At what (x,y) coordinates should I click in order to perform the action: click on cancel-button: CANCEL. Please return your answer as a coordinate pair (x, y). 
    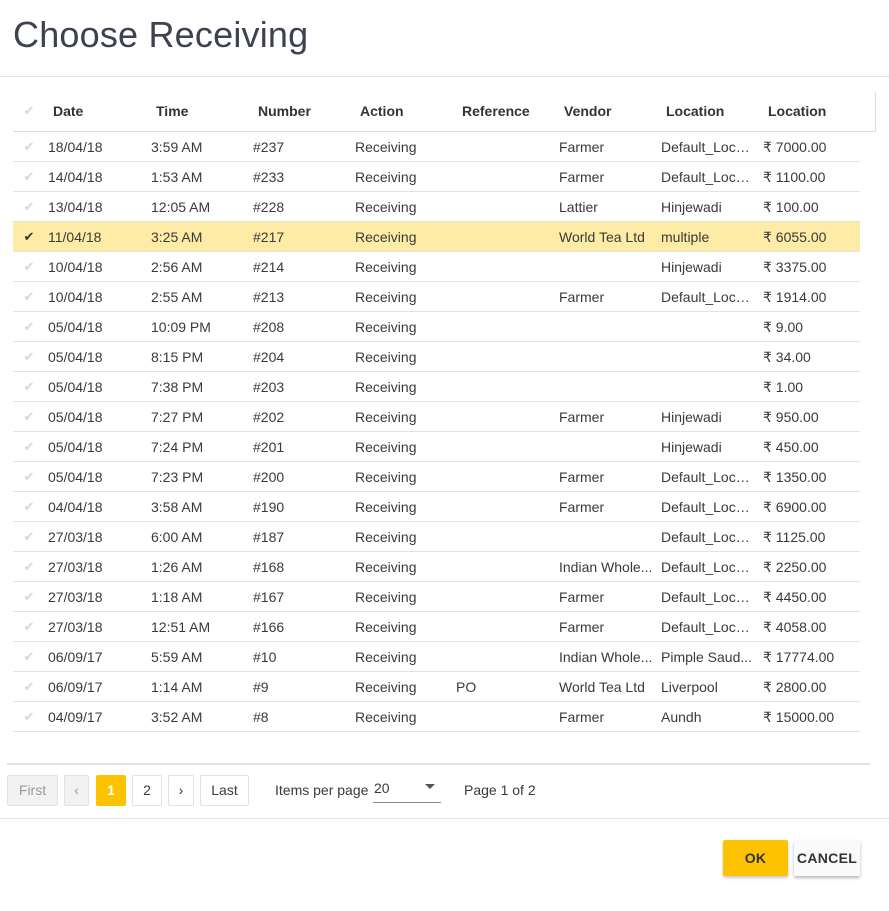
    Looking at the image, I should click on (827, 858).